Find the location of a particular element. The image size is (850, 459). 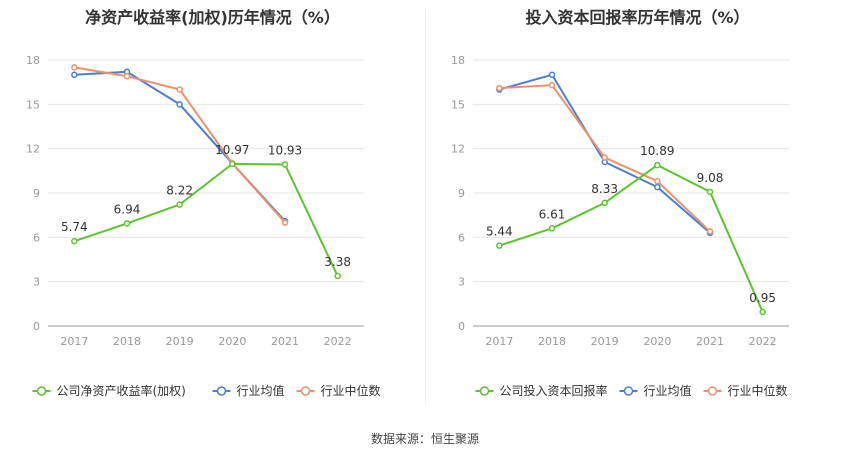

data-label: 0.95 is located at coordinates (762, 298).